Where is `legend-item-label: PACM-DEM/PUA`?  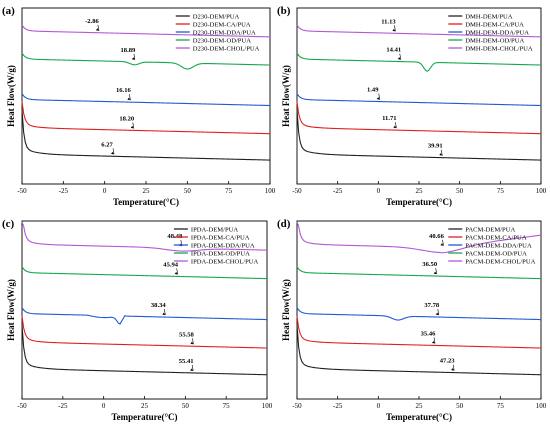 legend-item-label: PACM-DEM/PUA is located at coordinates (490, 229).